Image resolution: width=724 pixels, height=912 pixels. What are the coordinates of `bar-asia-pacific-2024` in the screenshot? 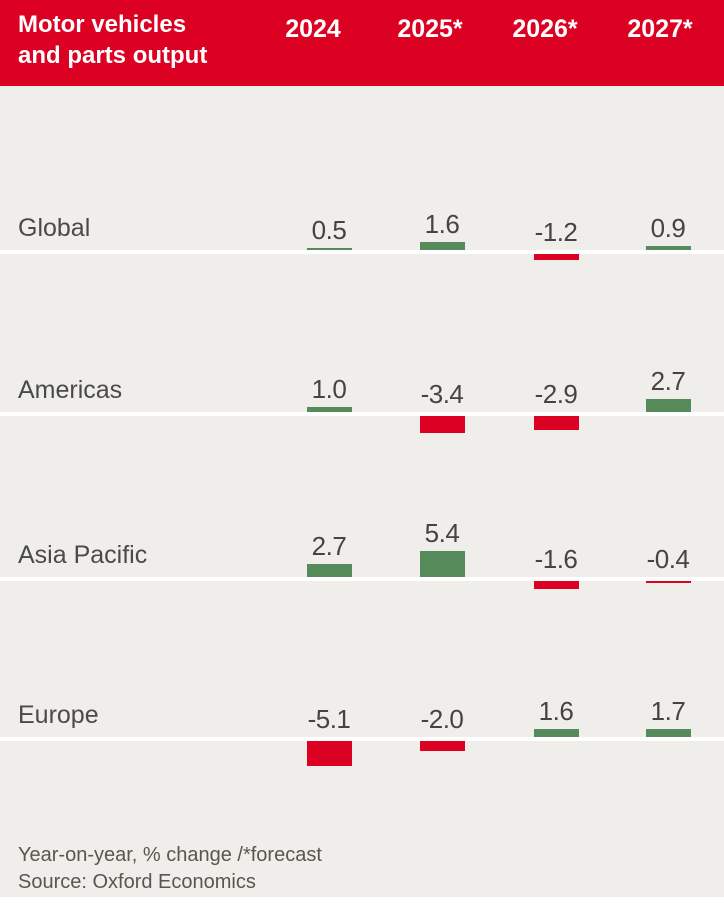 It's located at (329, 570).